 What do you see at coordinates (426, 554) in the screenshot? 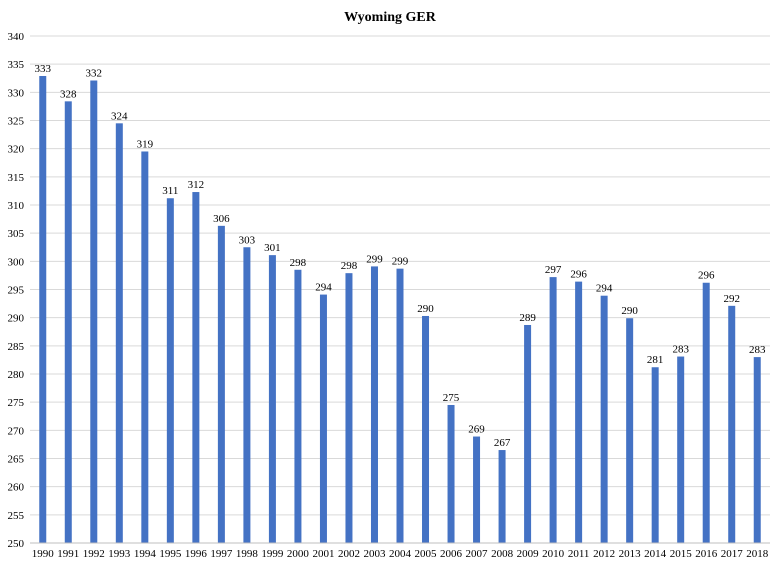
I see `x-tick-label: 2005` at bounding box center [426, 554].